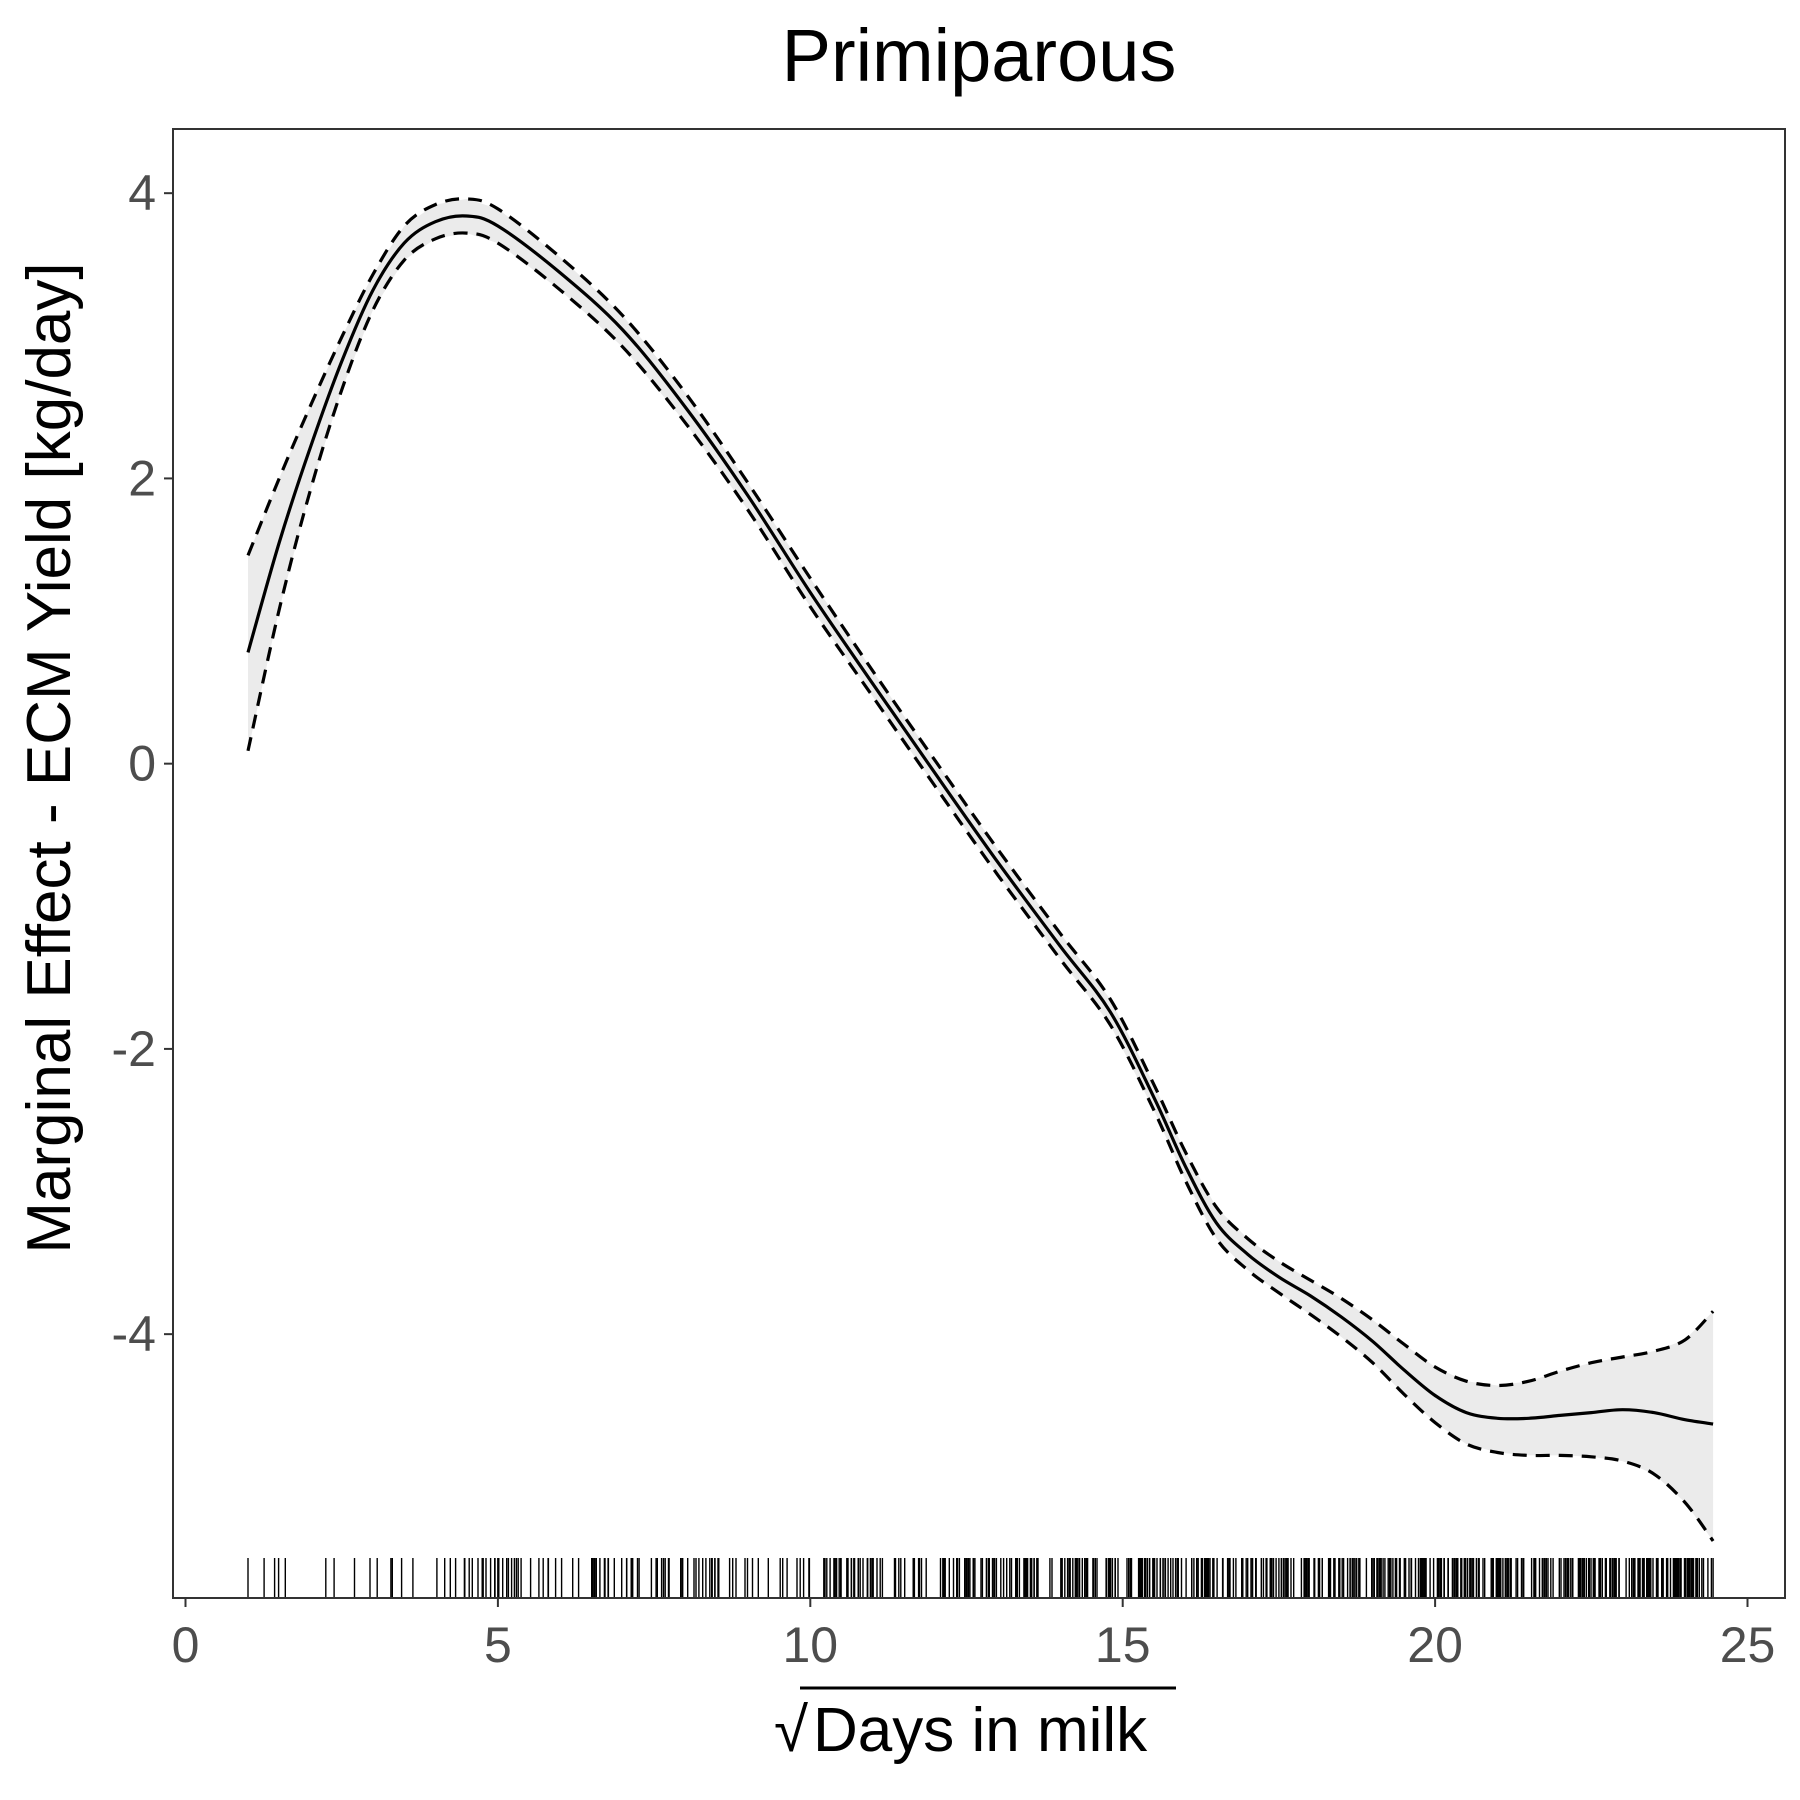 The image size is (1800, 1800). Describe the element at coordinates (134, 1049) in the screenshot. I see `y-tick-label: -2` at that location.